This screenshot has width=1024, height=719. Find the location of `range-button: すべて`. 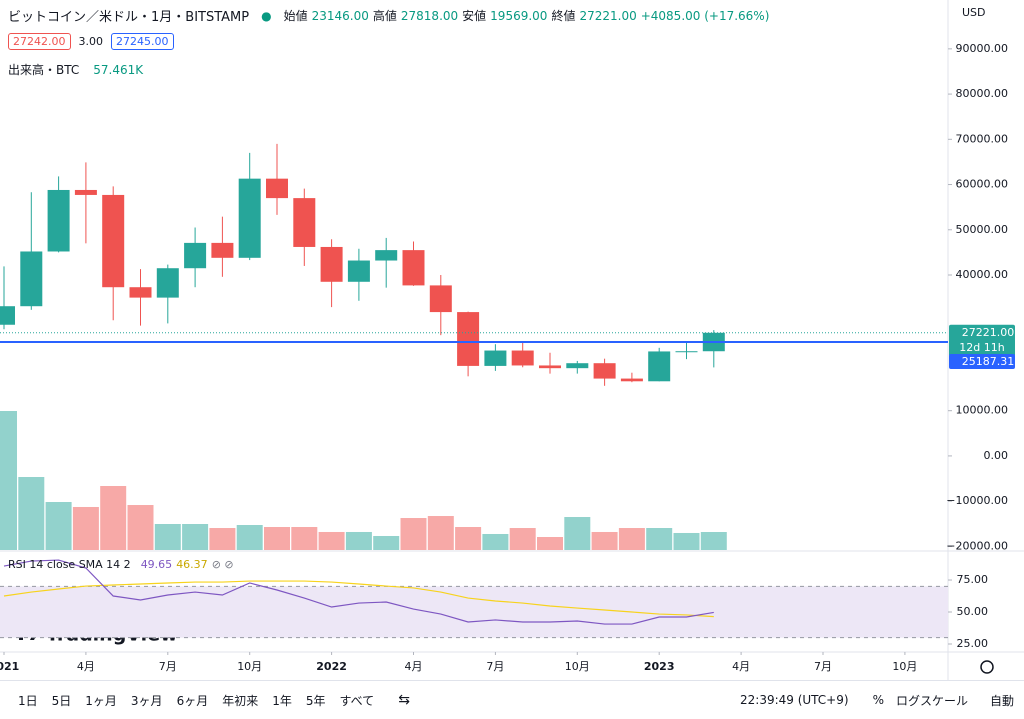

range-button: すべて is located at coordinates (357, 700).